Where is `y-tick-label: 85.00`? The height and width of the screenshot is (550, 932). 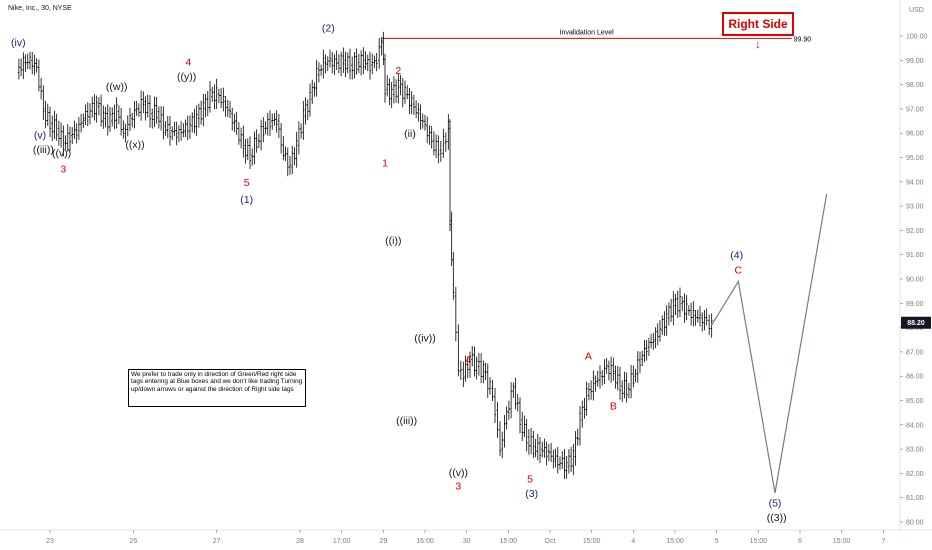
y-tick-label: 85.00 is located at coordinates (915, 401).